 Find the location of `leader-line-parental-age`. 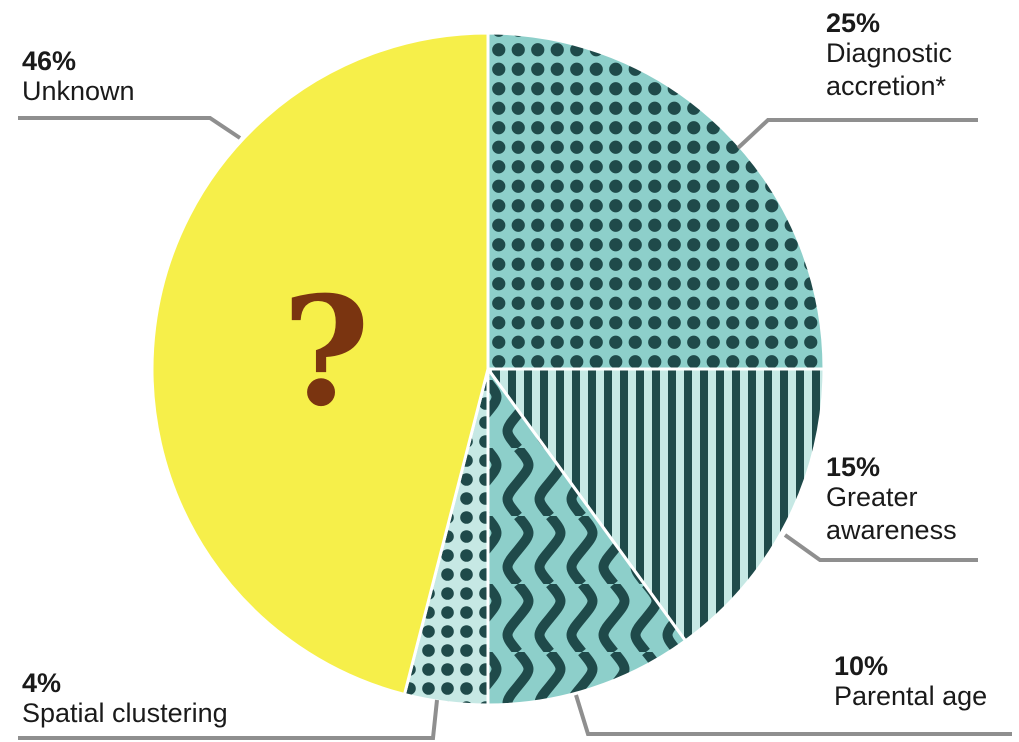

leader-line-parental-age is located at coordinates (793, 715).